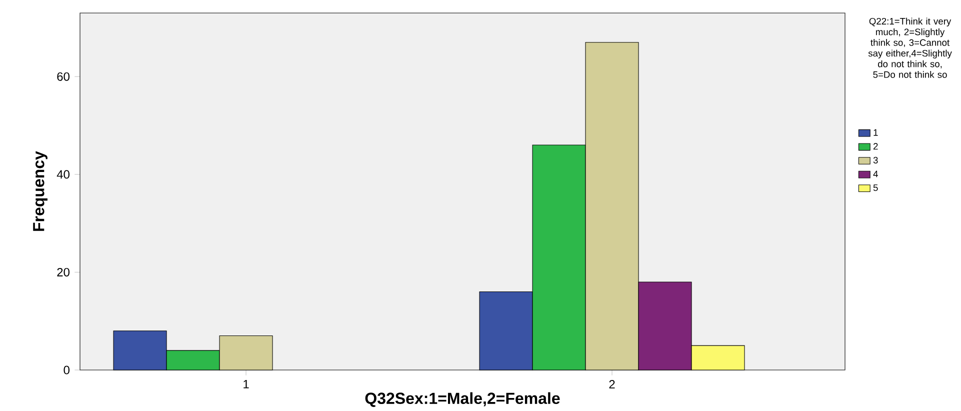 Image resolution: width=961 pixels, height=411 pixels. Describe the element at coordinates (876, 132) in the screenshot. I see `legend-label: 1` at that location.